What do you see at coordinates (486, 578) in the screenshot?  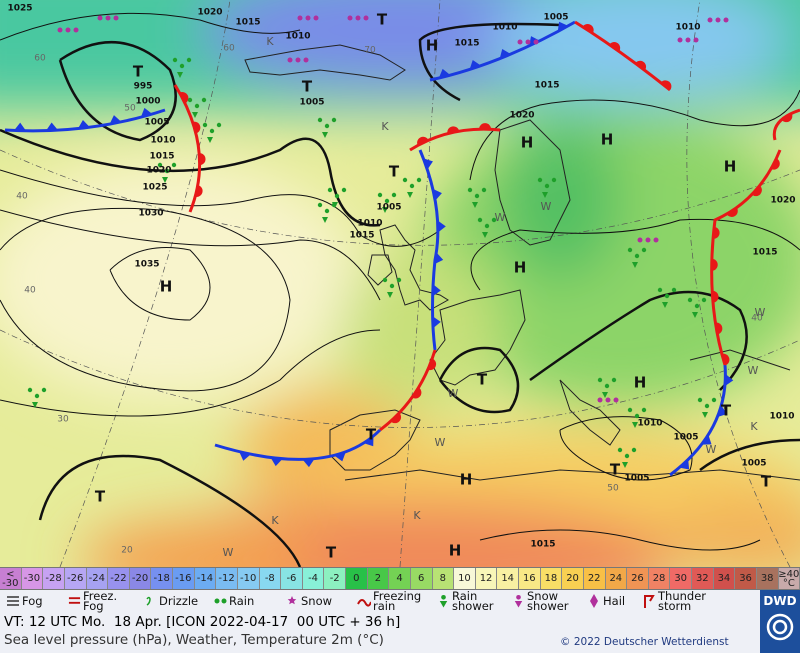 I see `scale-cell: 12` at bounding box center [486, 578].